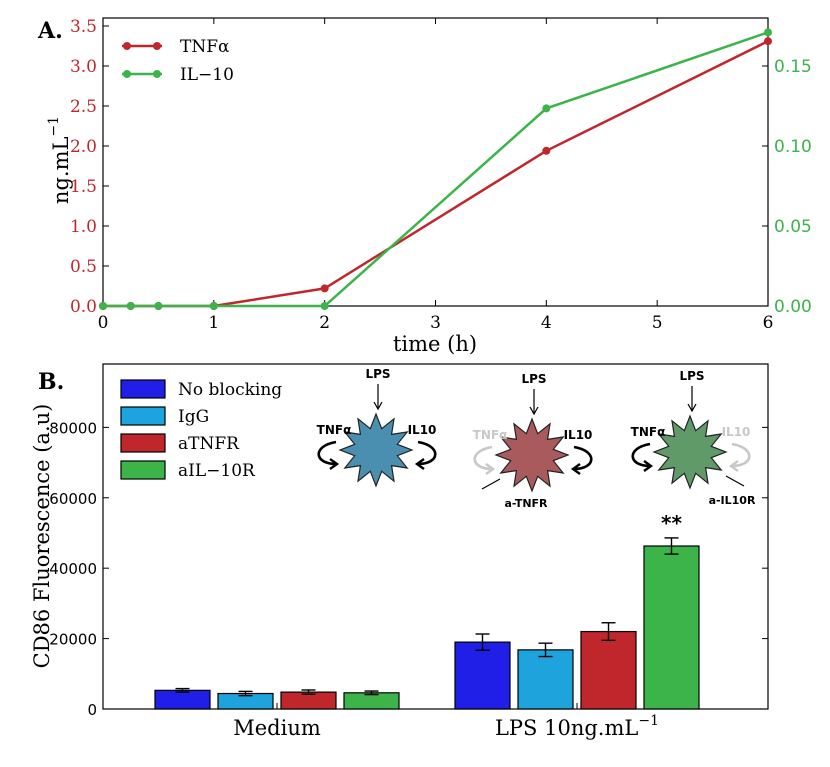  What do you see at coordinates (83, 27) in the screenshot?
I see `y-left-tick-label: 3.5` at bounding box center [83, 27].